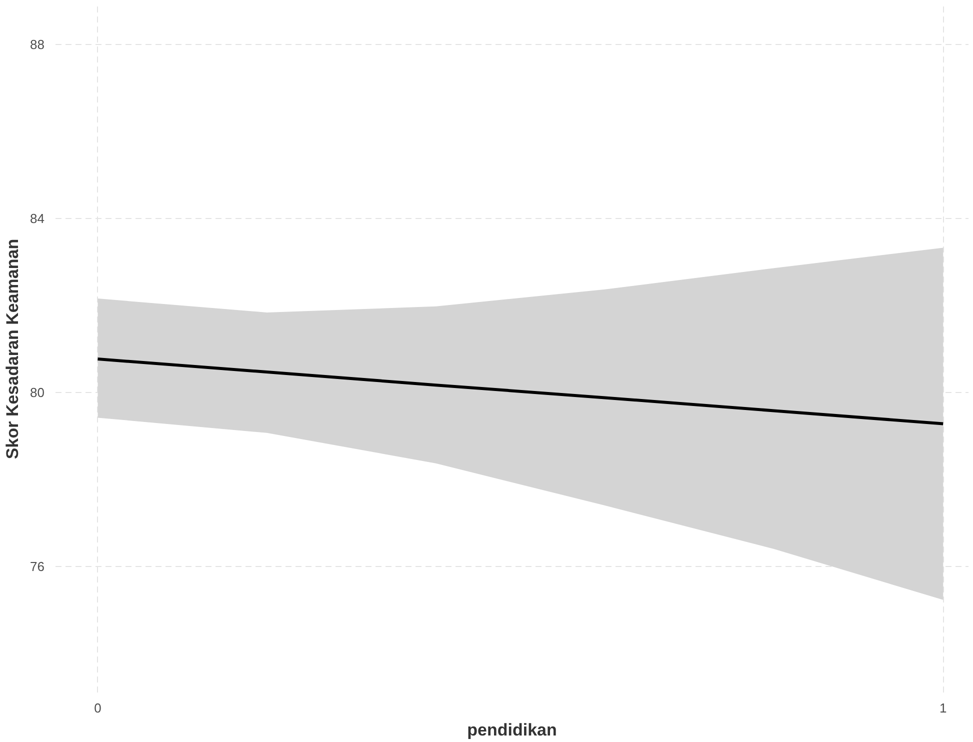 The height and width of the screenshot is (742, 973). Describe the element at coordinates (520, 392) in the screenshot. I see `line-series` at that location.